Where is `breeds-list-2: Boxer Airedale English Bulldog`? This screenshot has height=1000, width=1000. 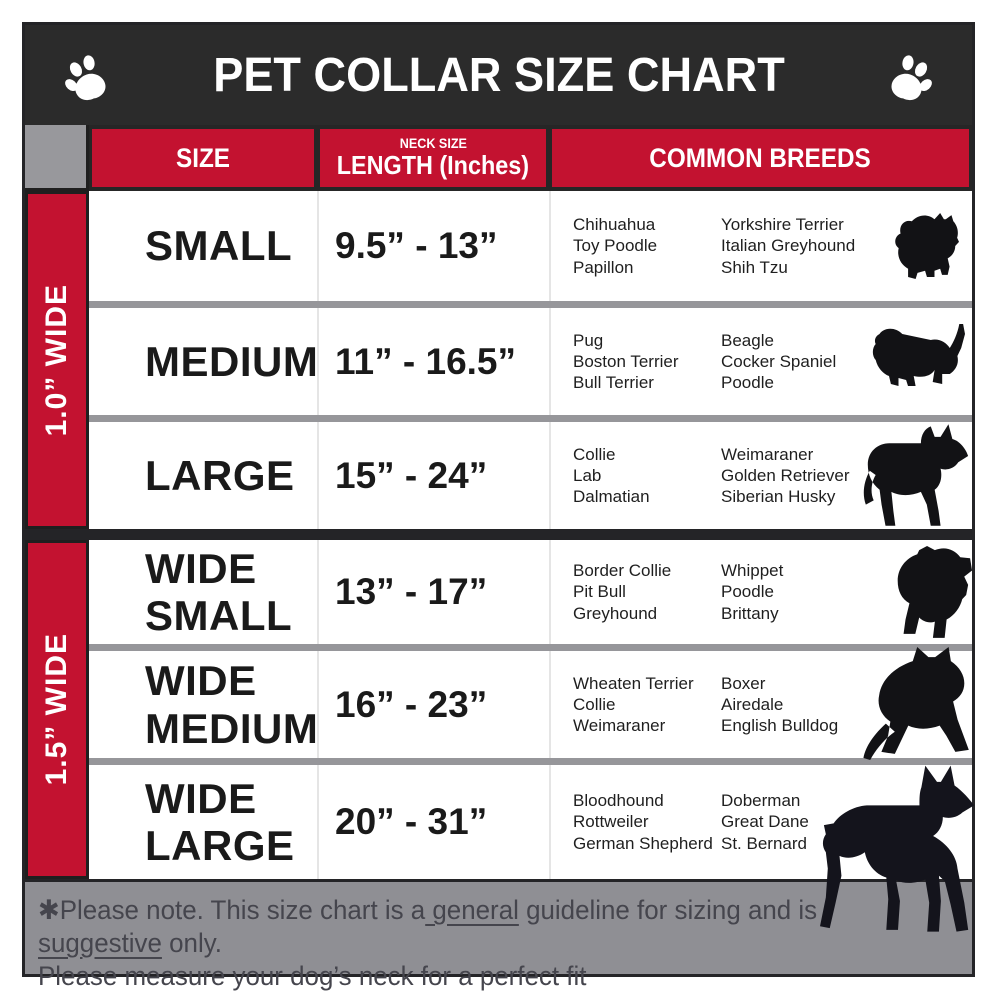 breeds-list-2: Boxer Airedale English Bulldog is located at coordinates (780, 704).